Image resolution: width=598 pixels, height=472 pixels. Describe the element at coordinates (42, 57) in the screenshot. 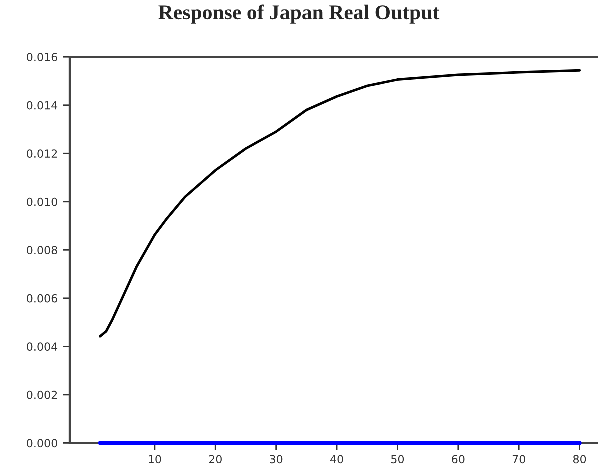

I see `y-tick-label: 0.016` at that location.